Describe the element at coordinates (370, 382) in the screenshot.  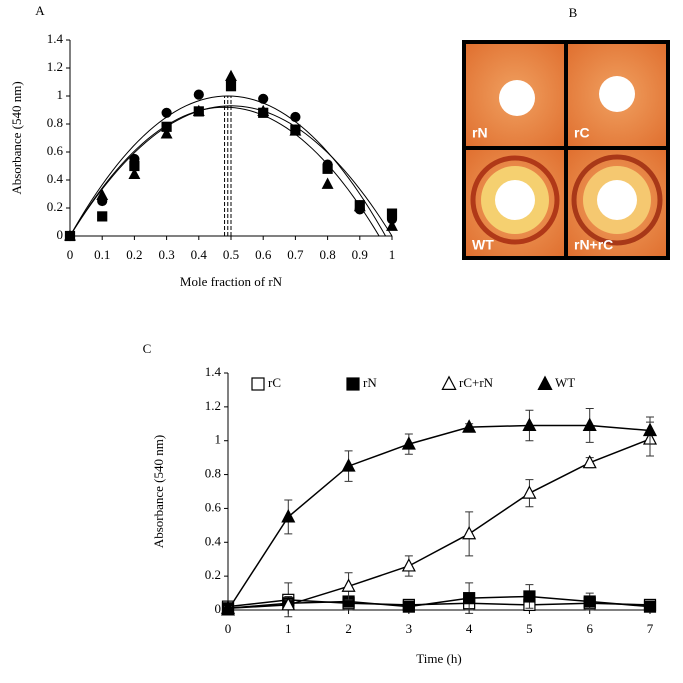
I see `legend-label: rN` at that location.